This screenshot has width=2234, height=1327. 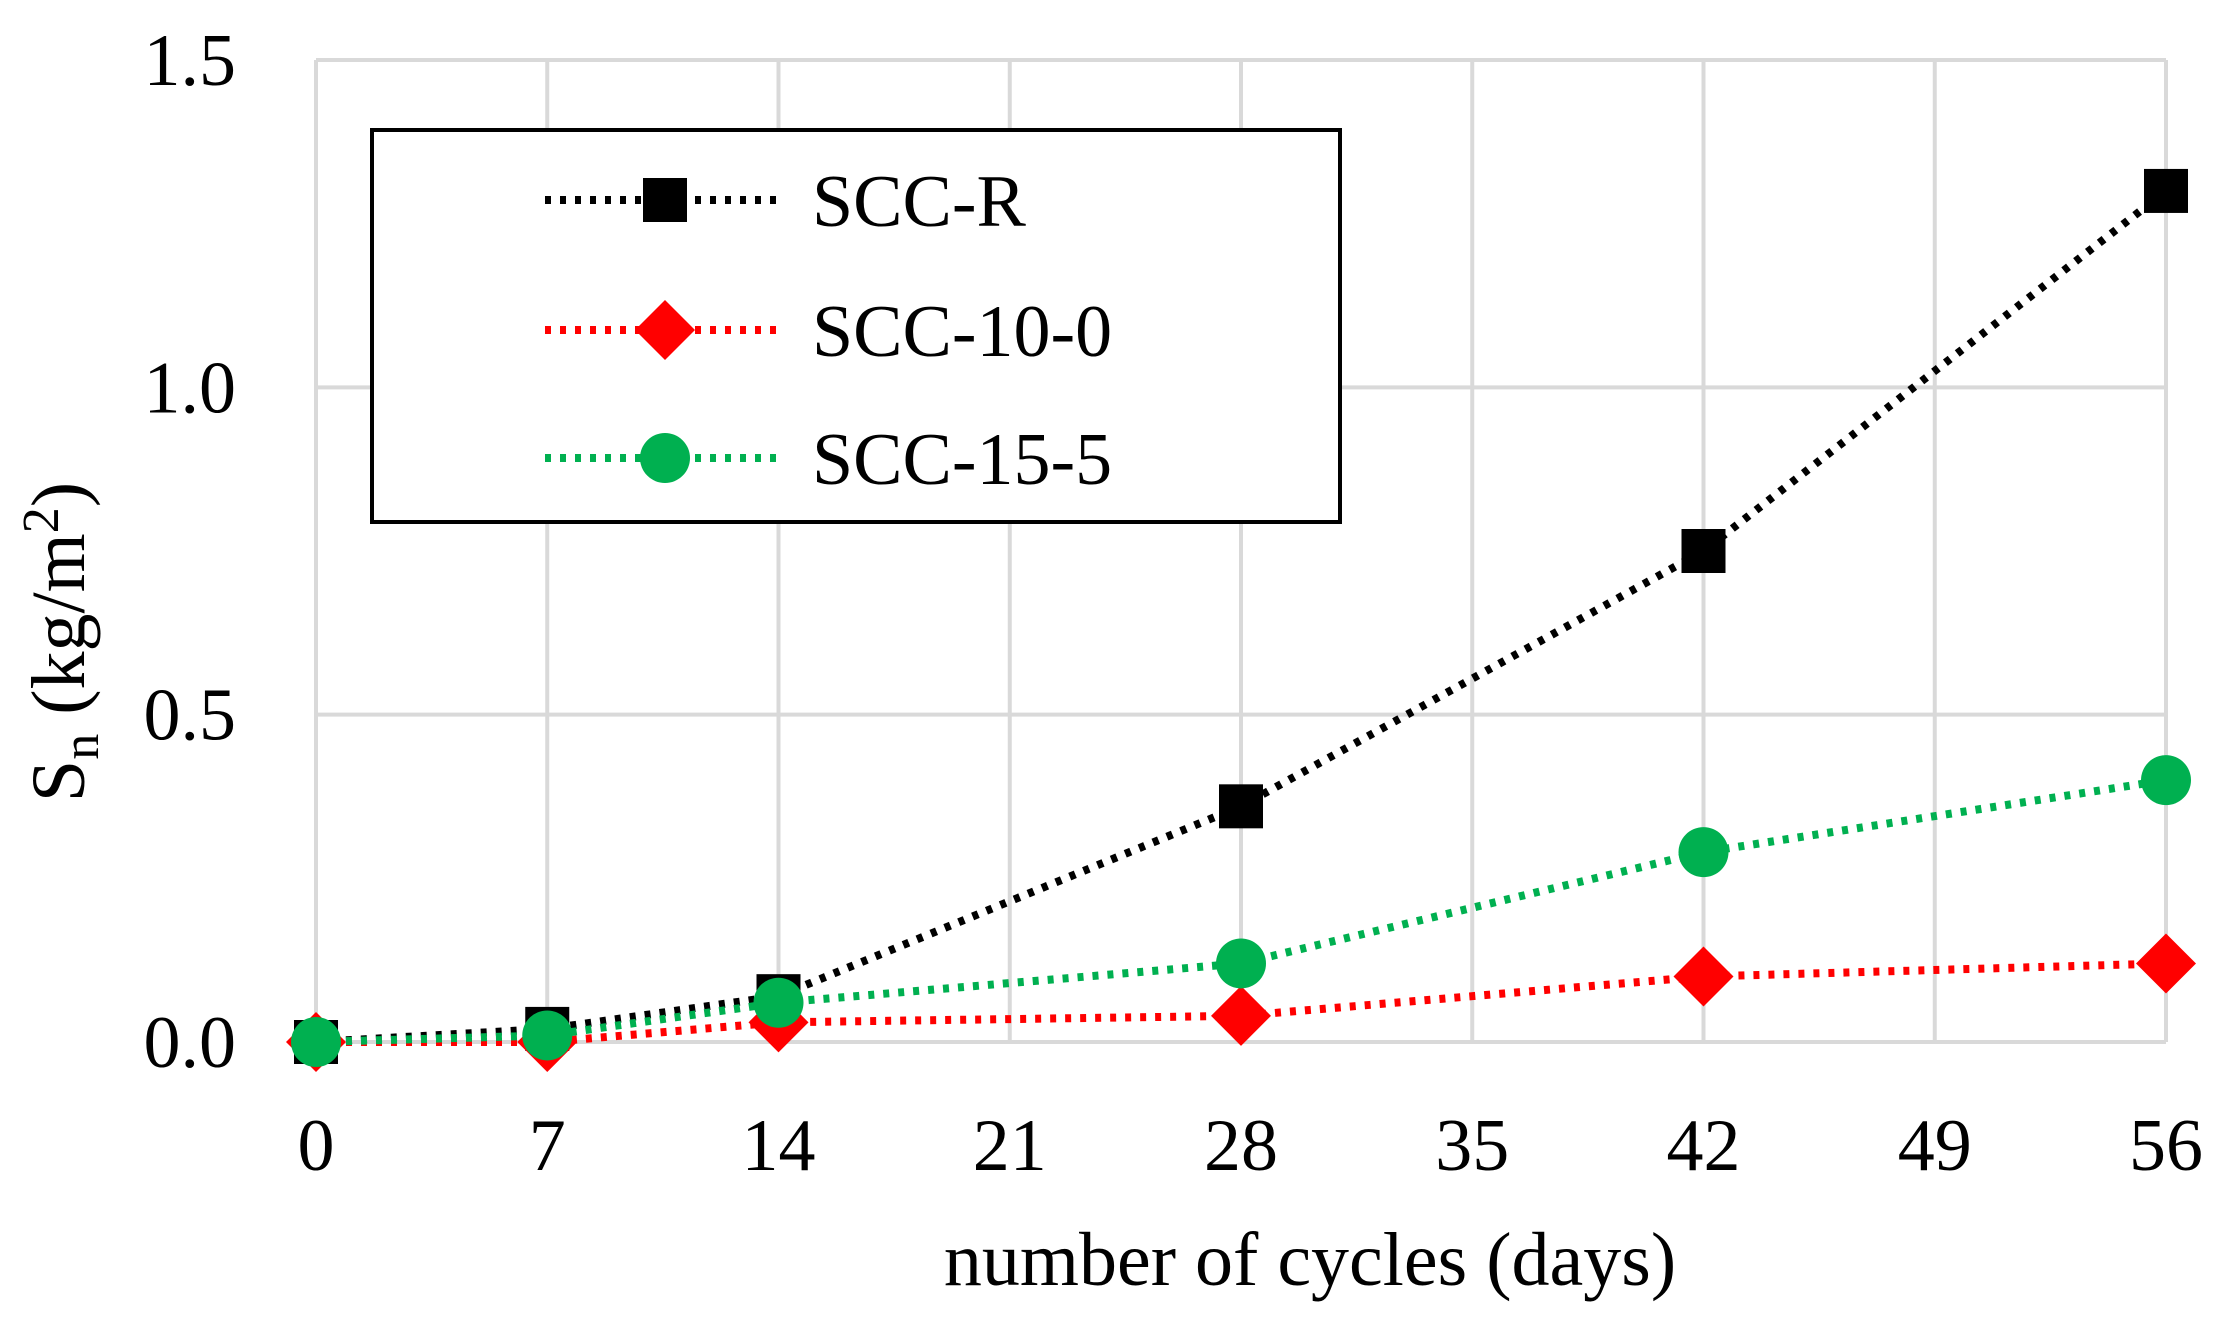 What do you see at coordinates (41, 520) in the screenshot?
I see `y-axis-title-superscript: 2` at bounding box center [41, 520].